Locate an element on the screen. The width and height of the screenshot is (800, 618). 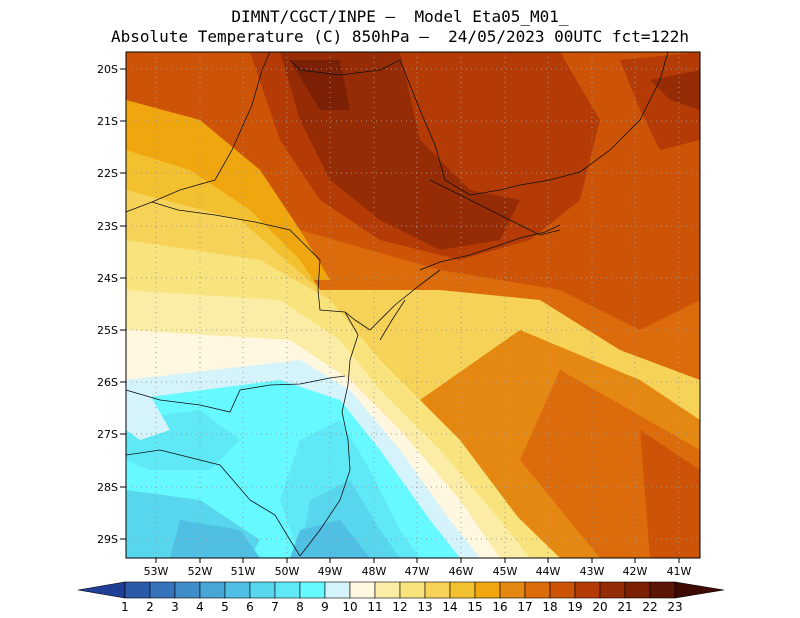
lon-label: 45W is located at coordinates (505, 571).